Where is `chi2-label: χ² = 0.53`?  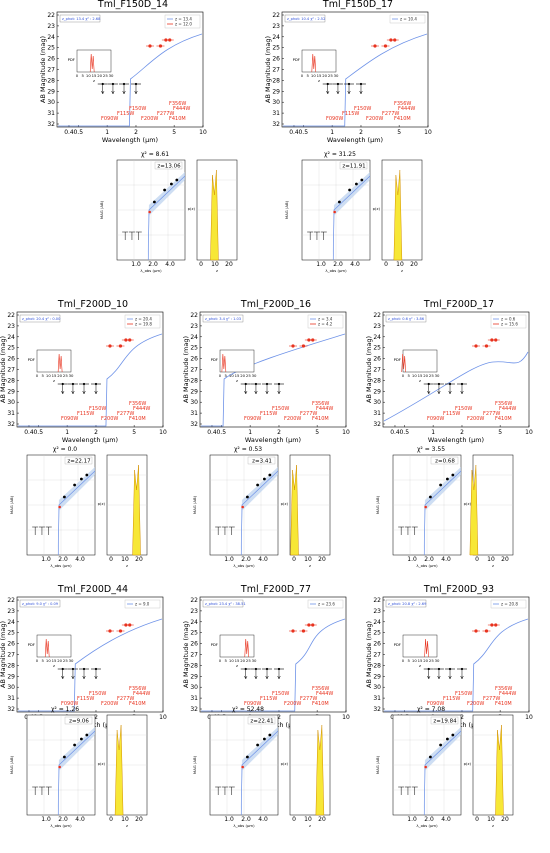 chi2-label: χ² = 0.53 is located at coordinates (248, 449).